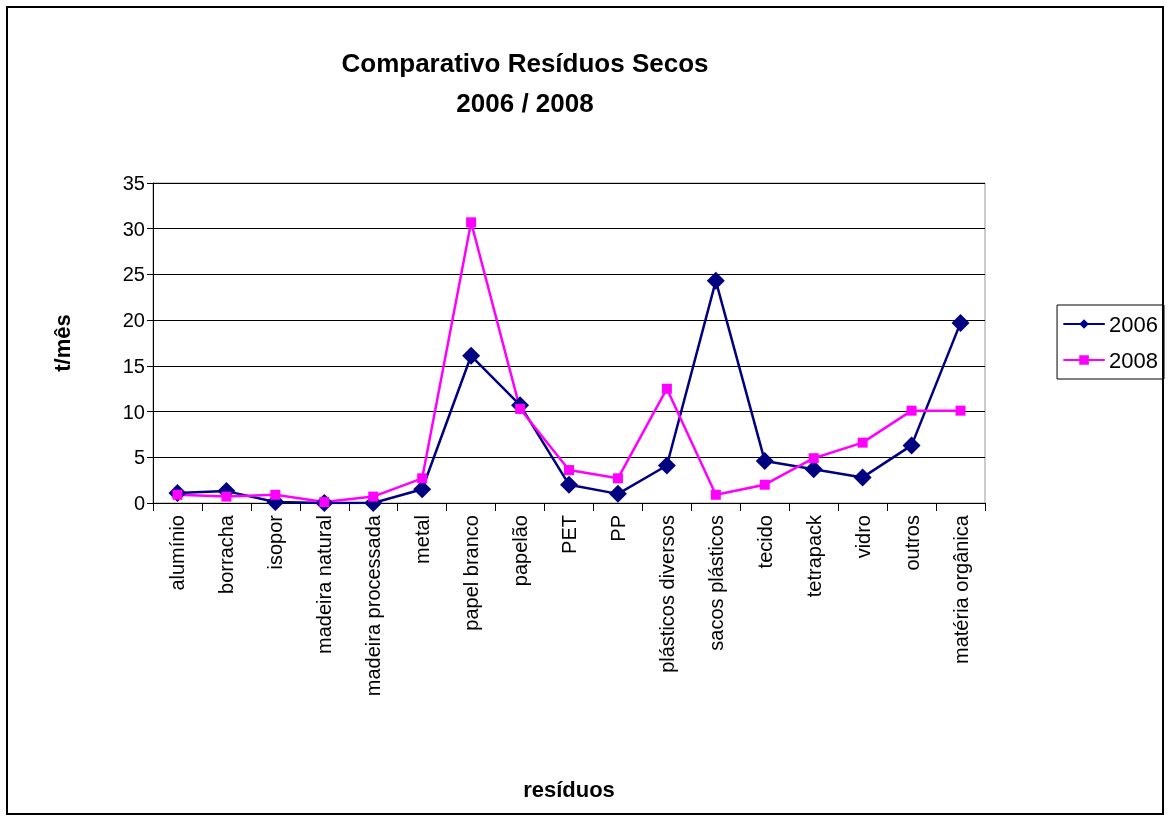 The image size is (1172, 823). What do you see at coordinates (133, 365) in the screenshot?
I see `y-tick-label: 15` at bounding box center [133, 365].